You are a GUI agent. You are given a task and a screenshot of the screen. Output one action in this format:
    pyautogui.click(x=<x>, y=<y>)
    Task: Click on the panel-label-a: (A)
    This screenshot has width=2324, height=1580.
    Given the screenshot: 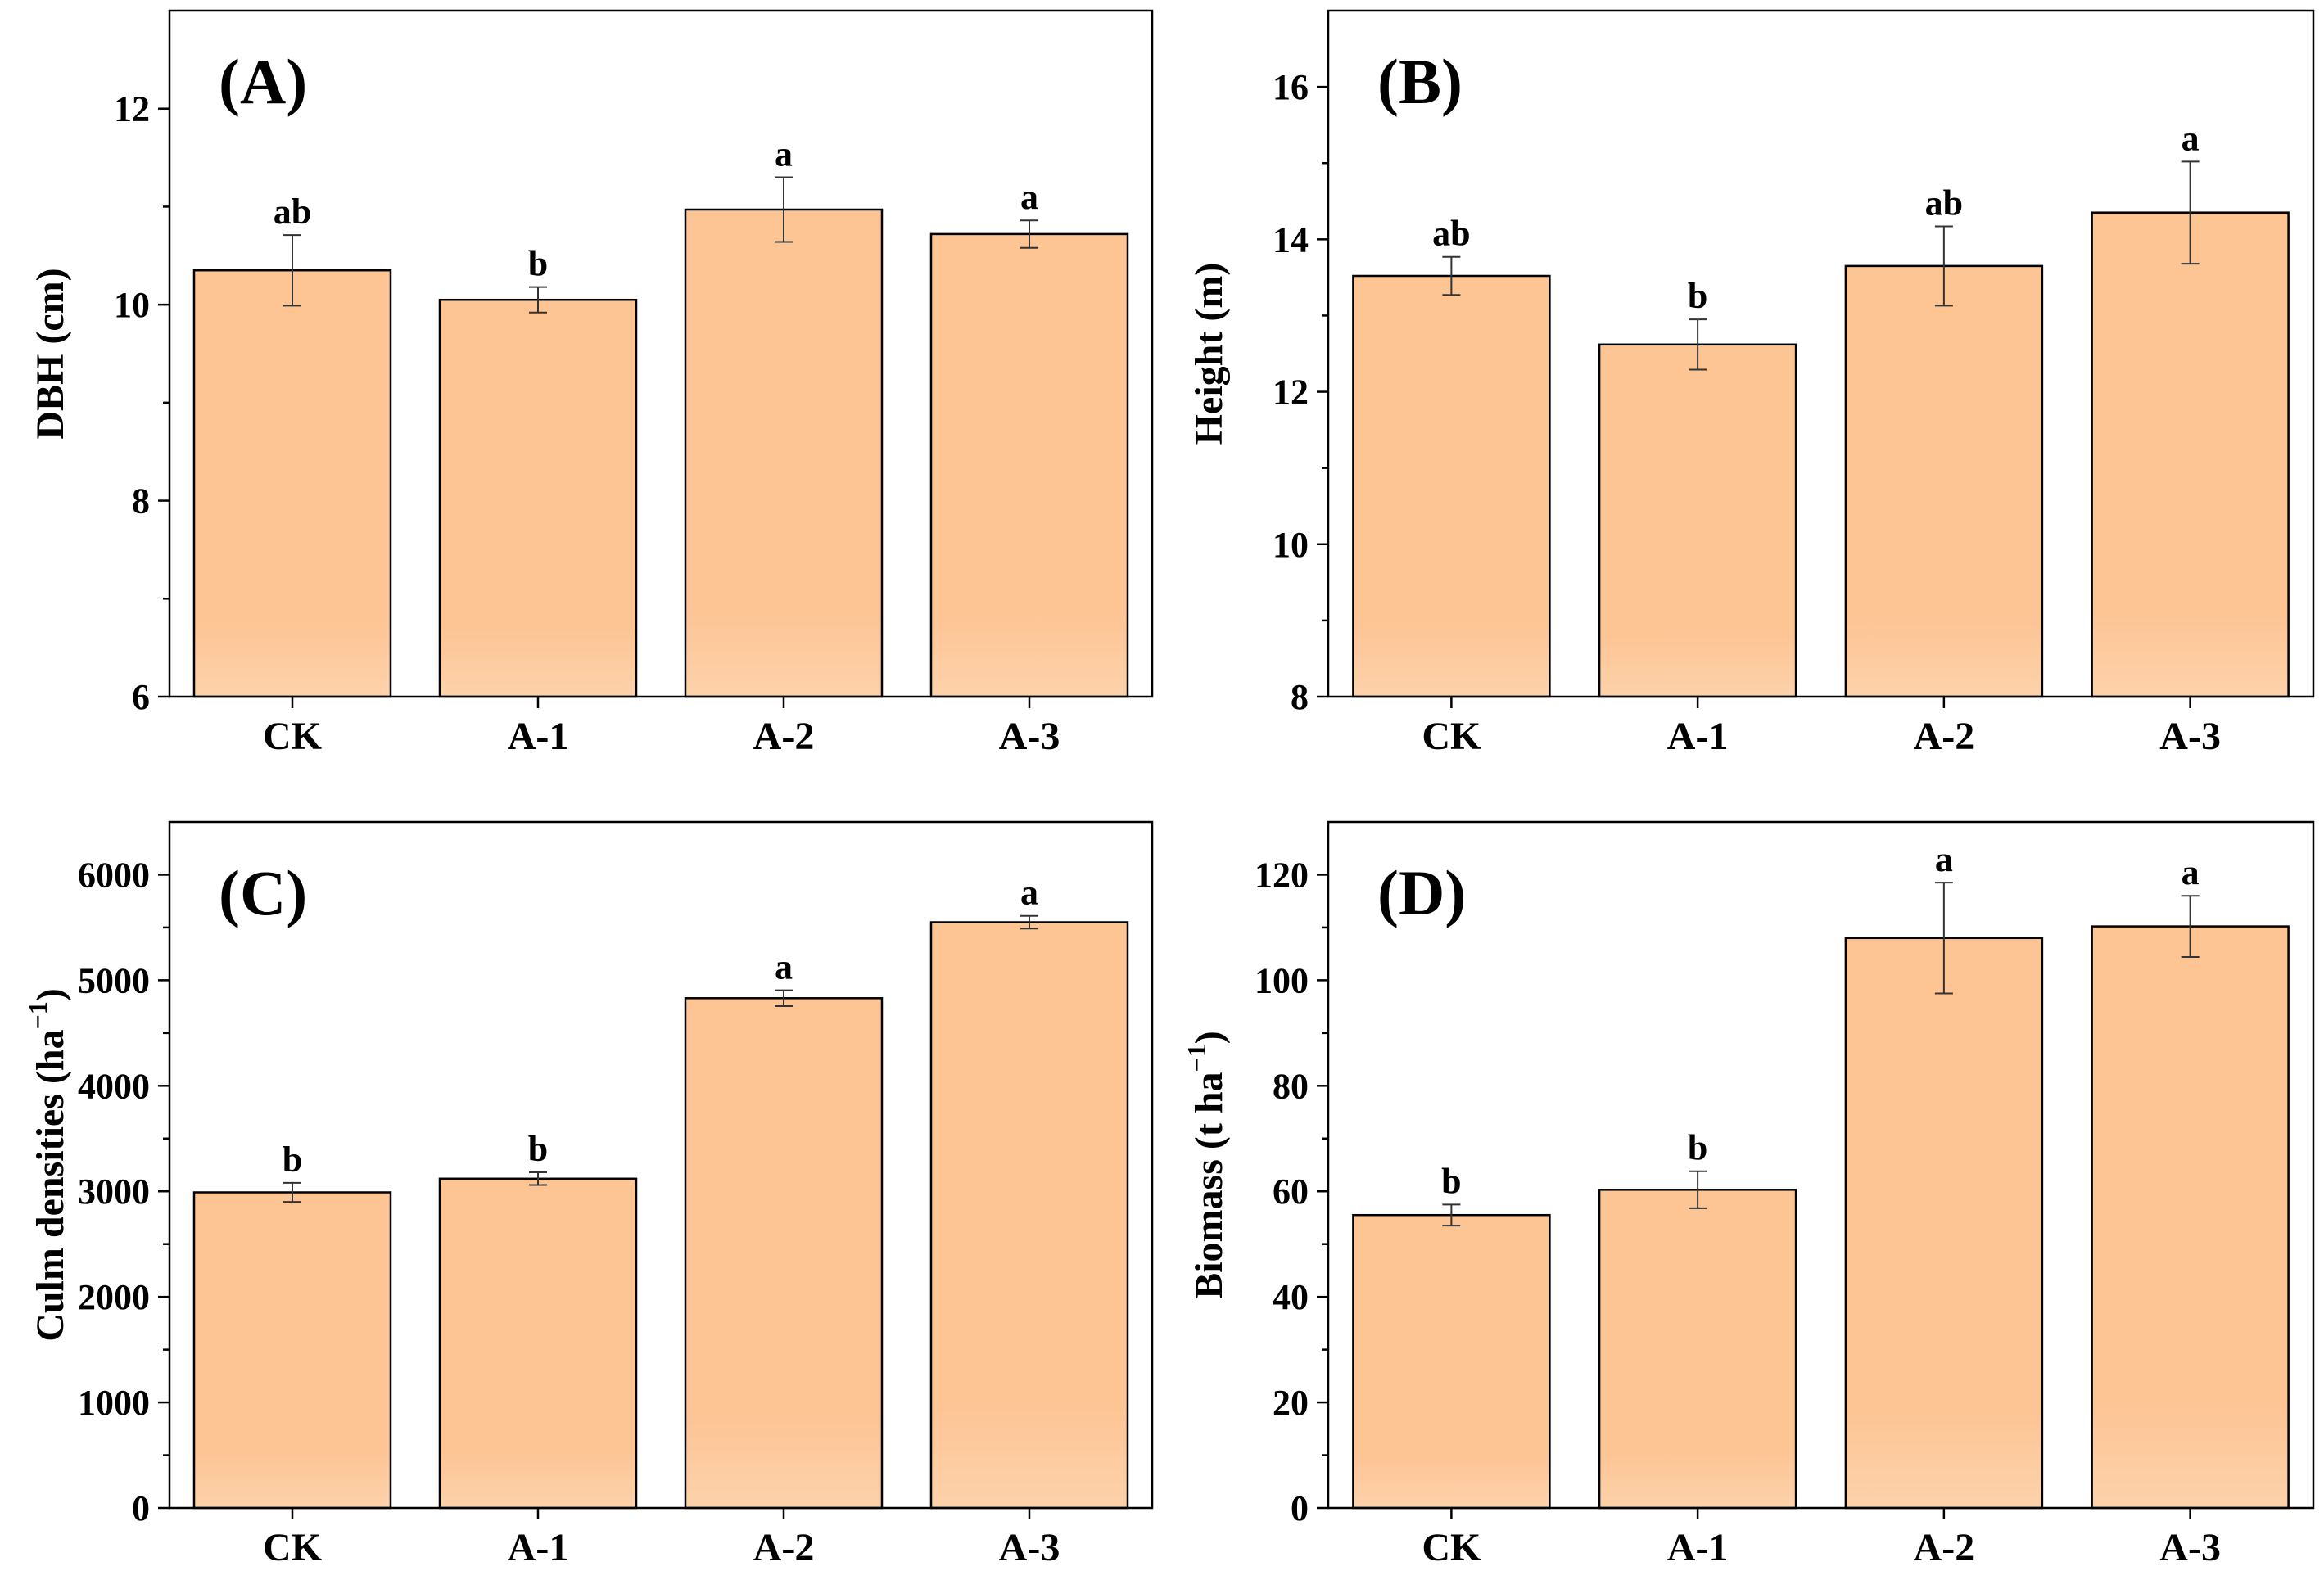 What is the action you would take?
    pyautogui.click(x=263, y=81)
    